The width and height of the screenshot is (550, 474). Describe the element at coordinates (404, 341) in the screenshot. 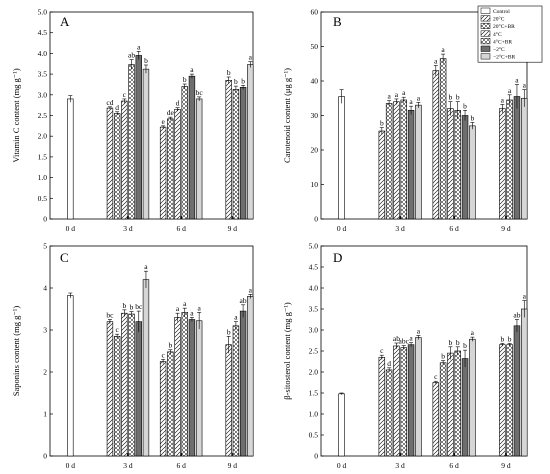

I see `significance-label: abc` at that location.